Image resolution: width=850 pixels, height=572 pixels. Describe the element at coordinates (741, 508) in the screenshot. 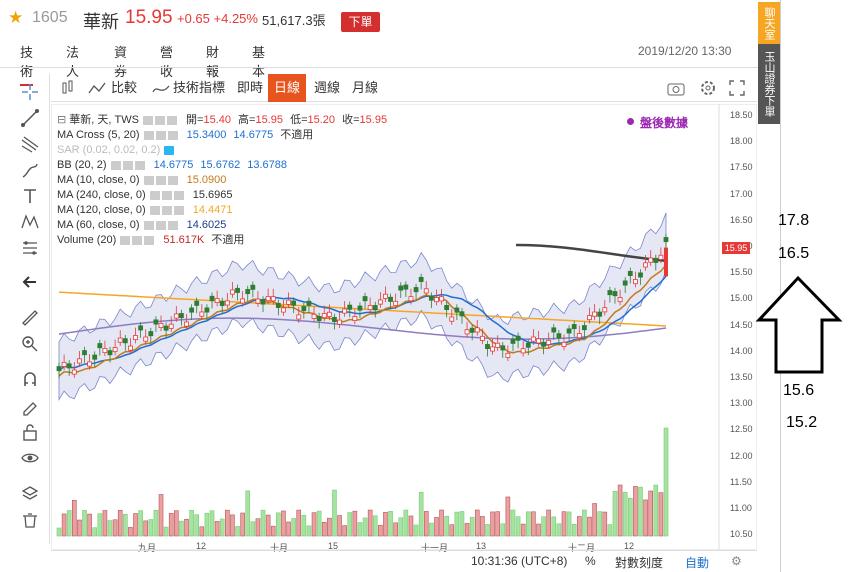

I see `price-tick-label: 11.00` at that location.